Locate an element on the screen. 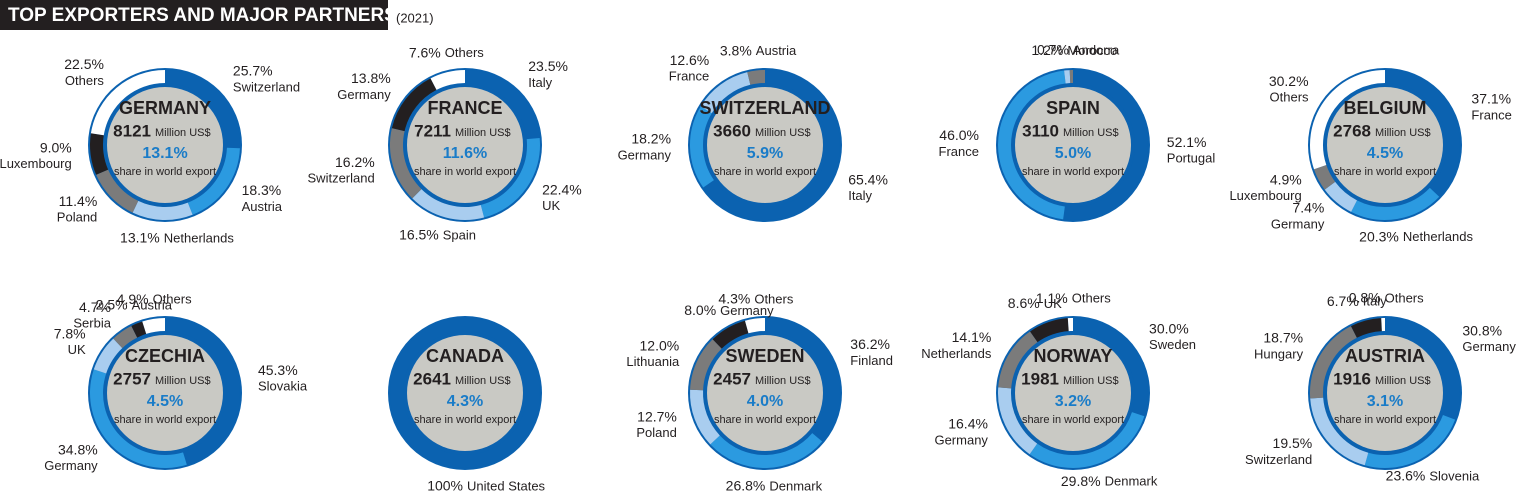 Image resolution: width=1519 pixels, height=499 pixels. category-label: Spain is located at coordinates (459, 234).